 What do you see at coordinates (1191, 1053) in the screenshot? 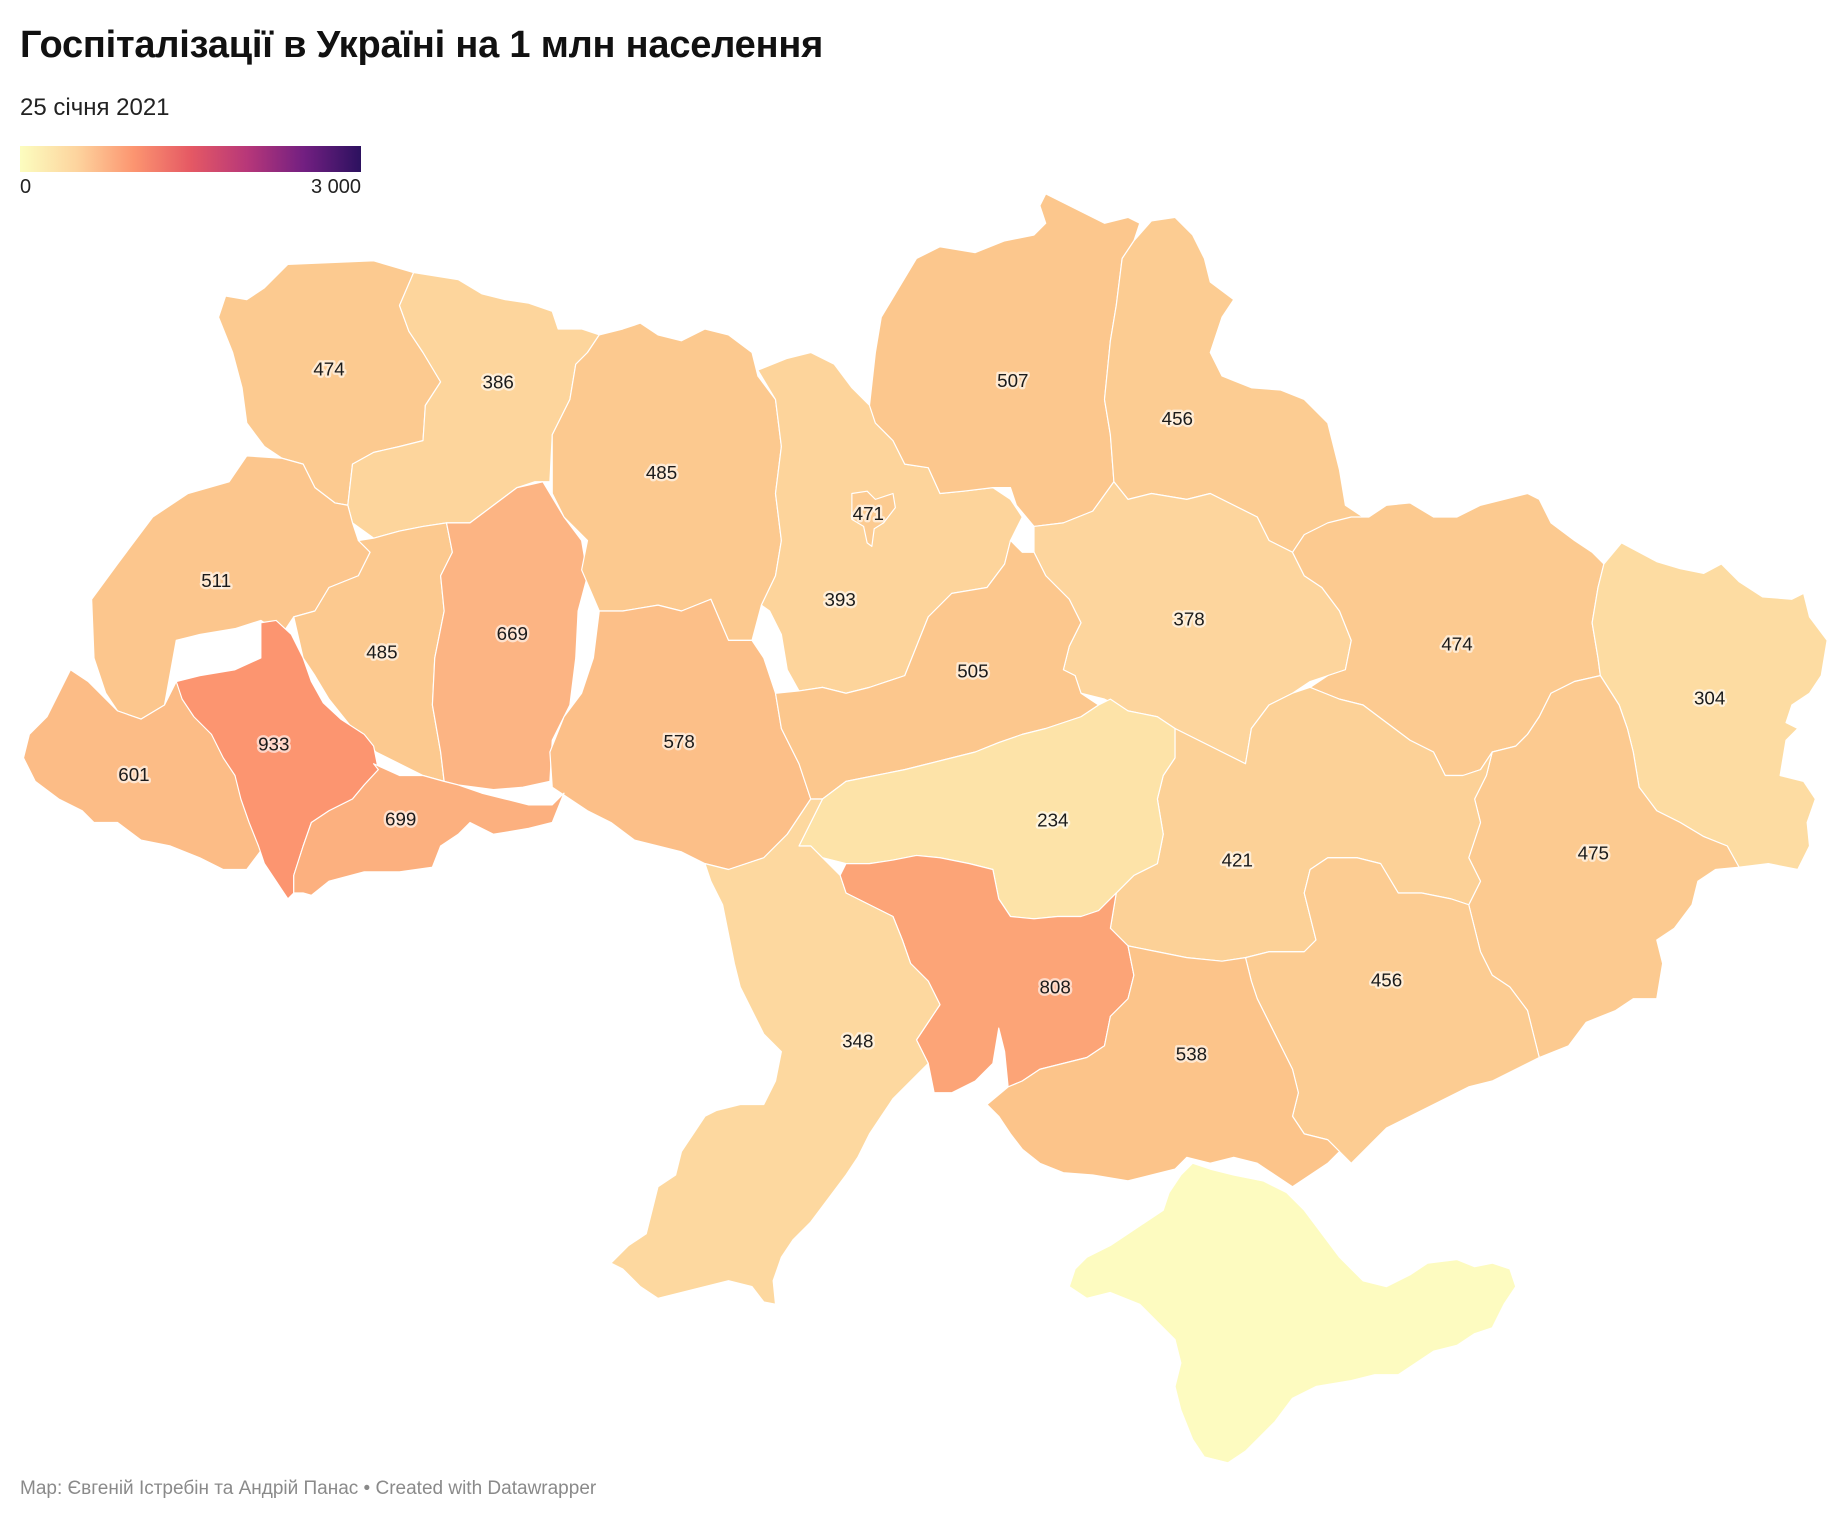
I see `region-value-label: 538` at bounding box center [1191, 1053].